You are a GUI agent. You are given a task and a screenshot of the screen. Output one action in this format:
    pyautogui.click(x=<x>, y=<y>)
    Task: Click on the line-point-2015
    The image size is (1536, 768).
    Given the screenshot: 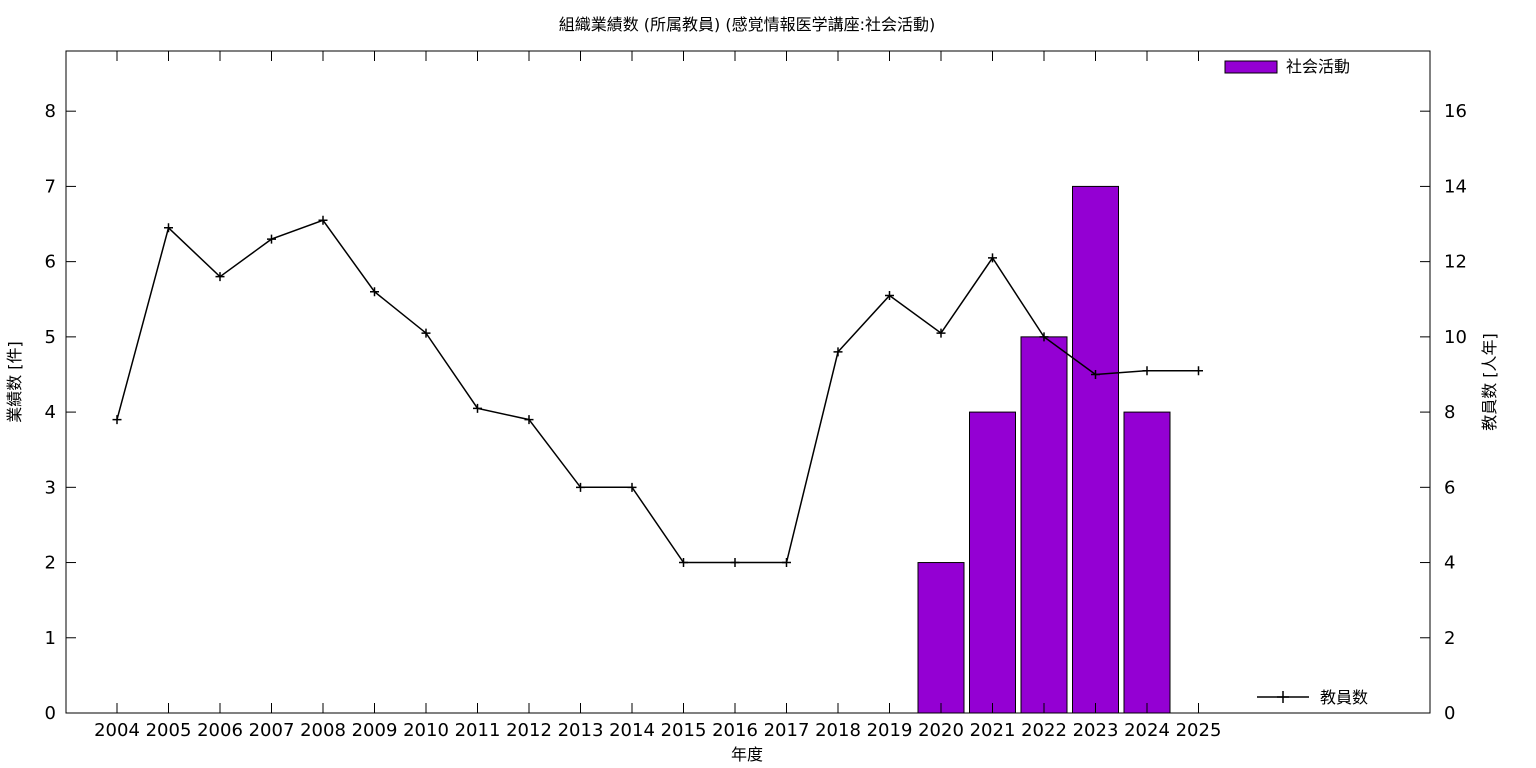 What is the action you would take?
    pyautogui.click(x=683, y=563)
    